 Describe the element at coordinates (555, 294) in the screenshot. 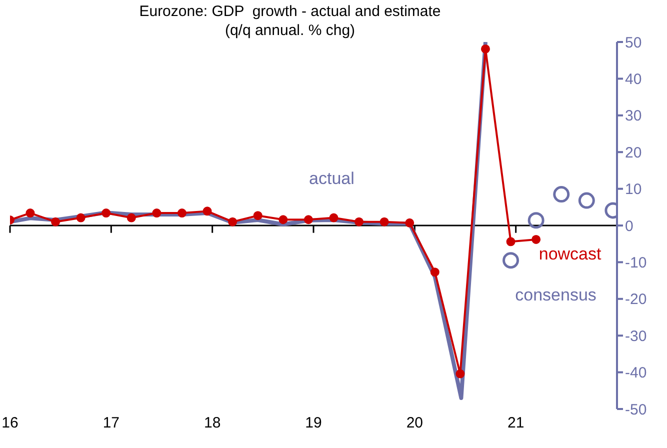

I see `series-label: consensus` at that location.